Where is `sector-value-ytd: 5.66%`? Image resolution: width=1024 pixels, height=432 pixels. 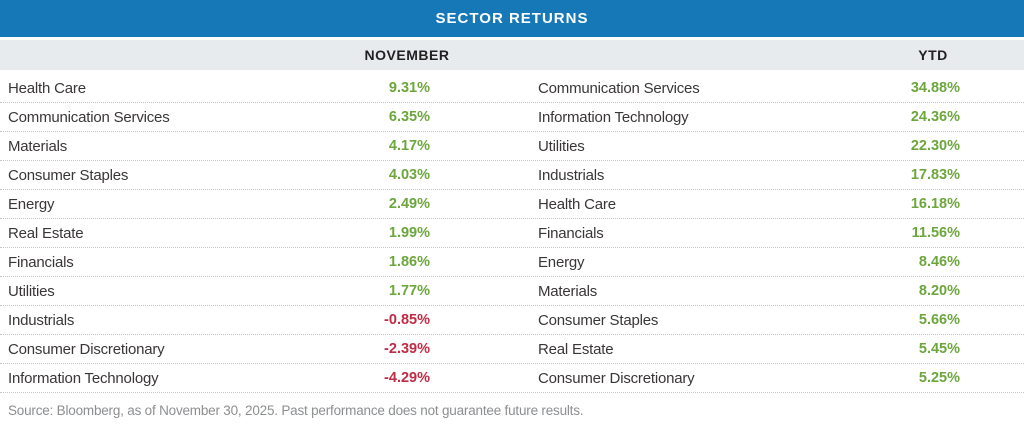 sector-value-ytd: 5.66% is located at coordinates (939, 320).